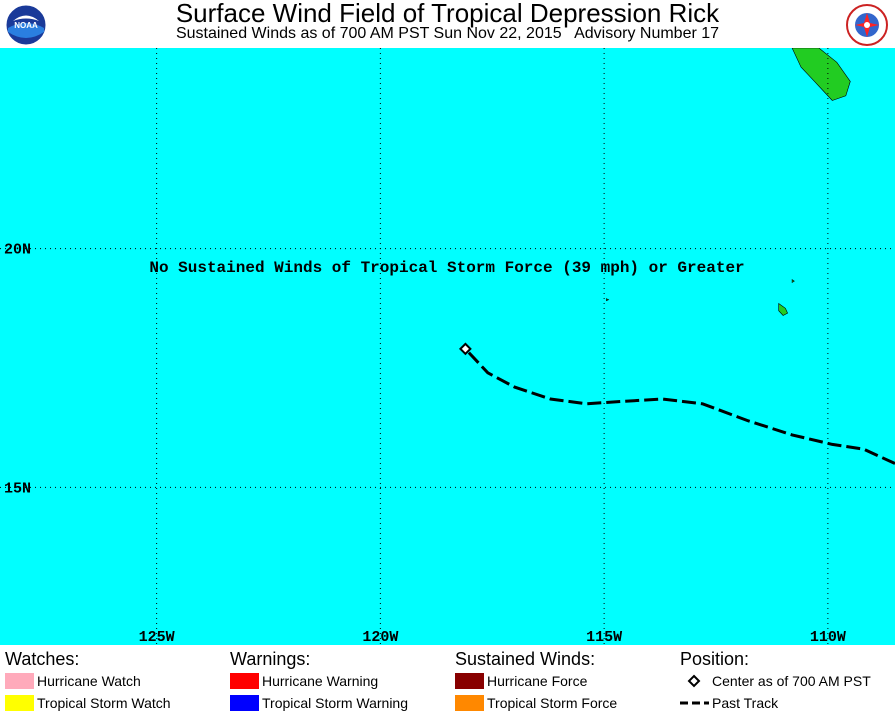 The height and width of the screenshot is (716, 895). What do you see at coordinates (679, 406) in the screenshot?
I see `past-track-line` at bounding box center [679, 406].